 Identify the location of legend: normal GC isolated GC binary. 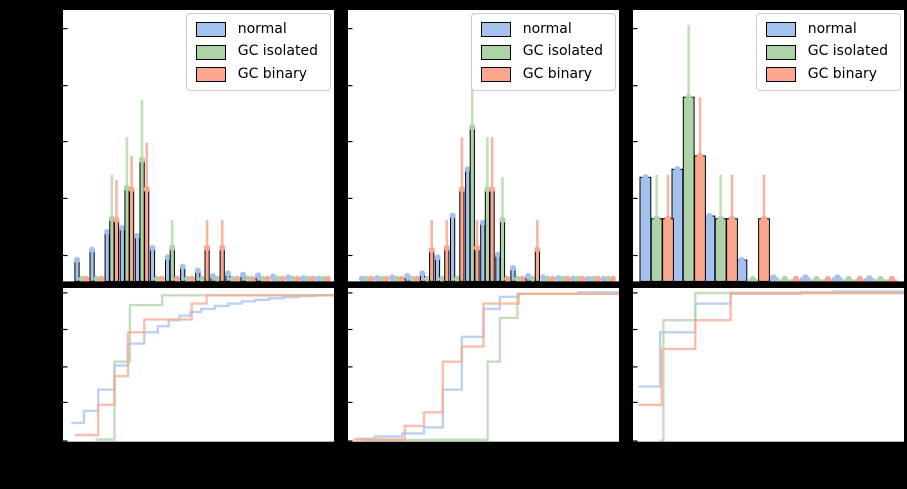
(543, 52).